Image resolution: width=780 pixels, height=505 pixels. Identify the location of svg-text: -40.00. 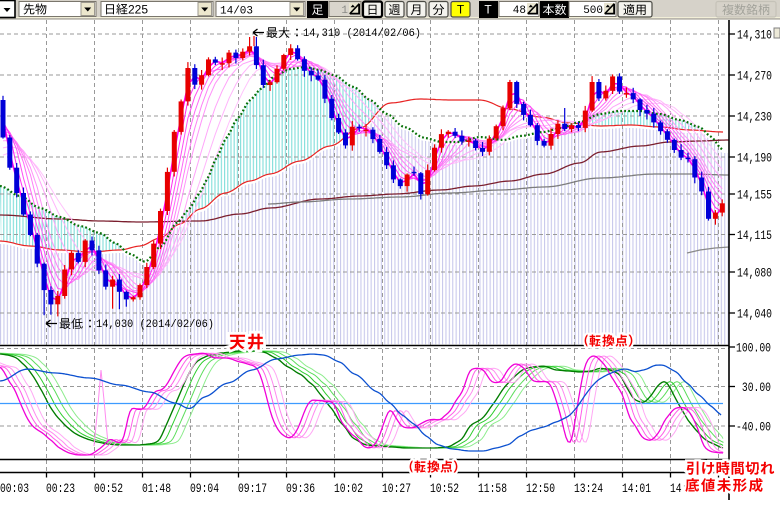
(753, 428).